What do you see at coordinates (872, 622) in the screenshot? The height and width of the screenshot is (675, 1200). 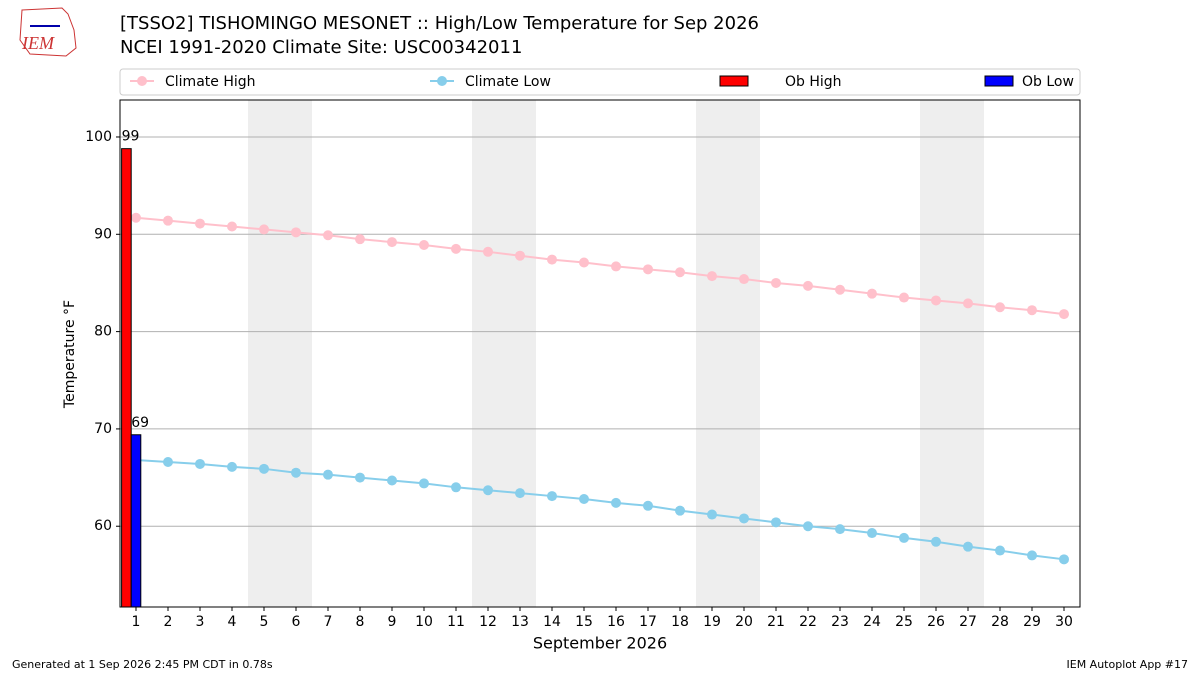 I see `x-tick-label: 24` at bounding box center [872, 622].